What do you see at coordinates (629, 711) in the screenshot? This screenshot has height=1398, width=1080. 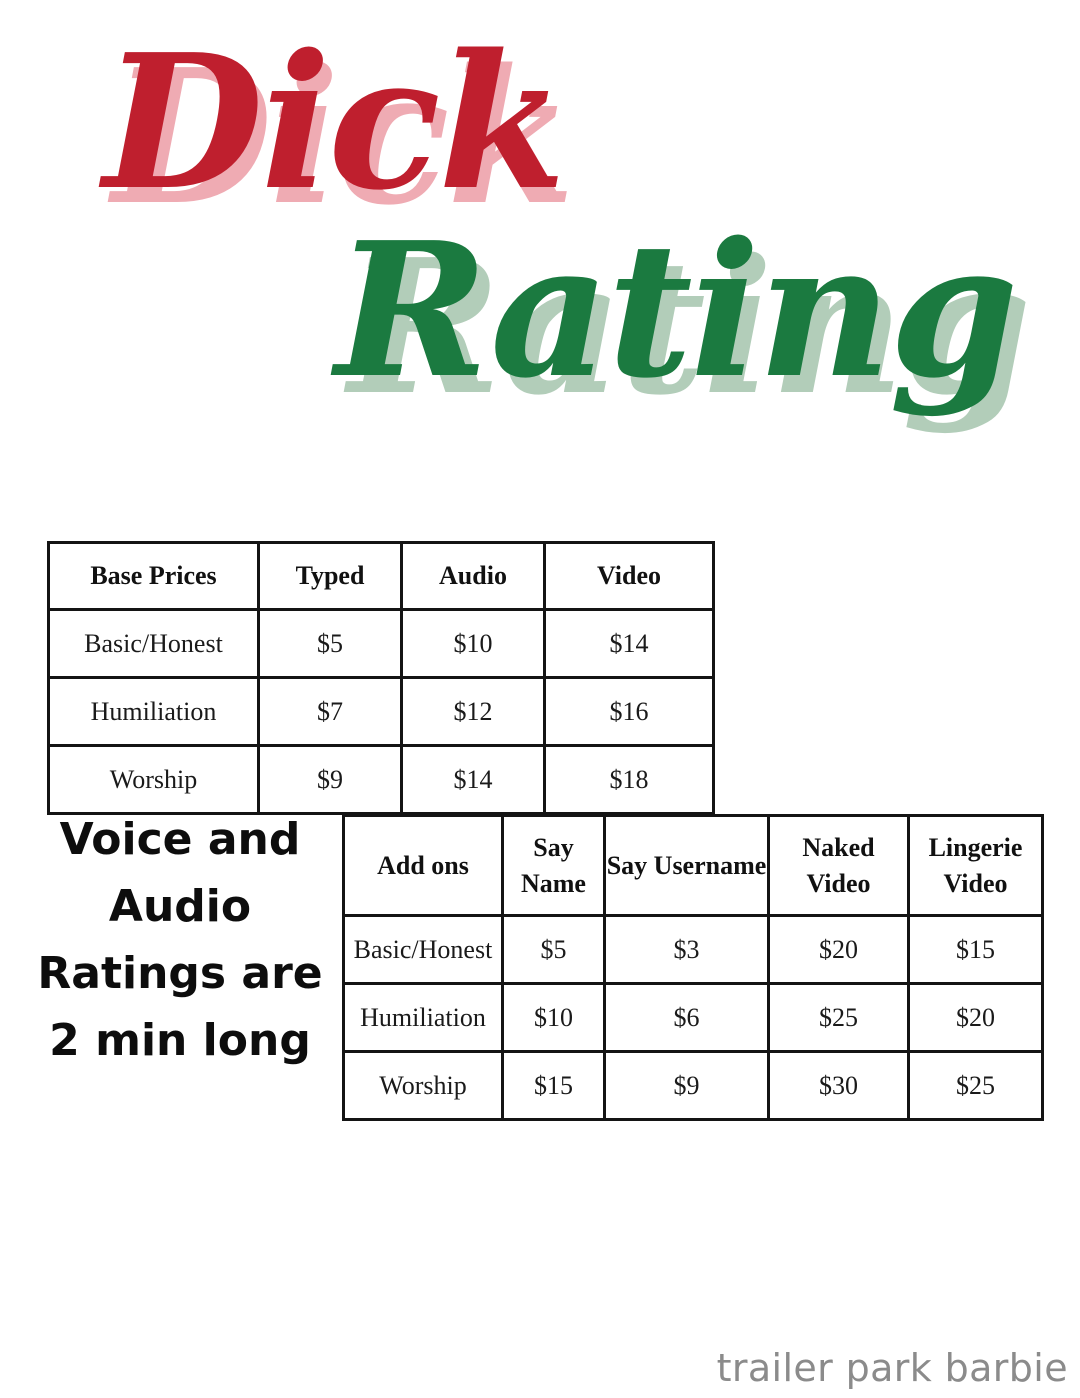 I see `price-cell: $16` at bounding box center [629, 711].